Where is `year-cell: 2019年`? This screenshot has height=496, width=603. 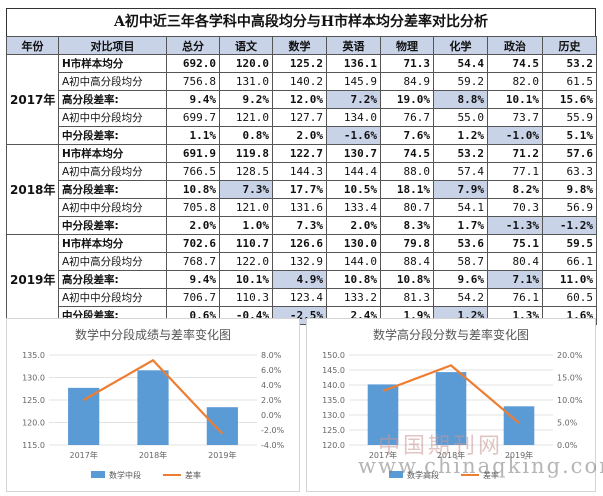 year-cell: 2019年 is located at coordinates (32, 279).